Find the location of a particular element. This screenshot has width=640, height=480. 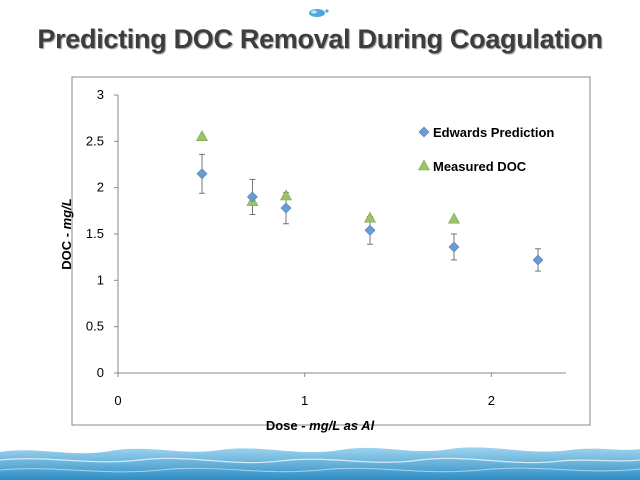

y-axis-title: DOC - mg/L is located at coordinates (66, 234).